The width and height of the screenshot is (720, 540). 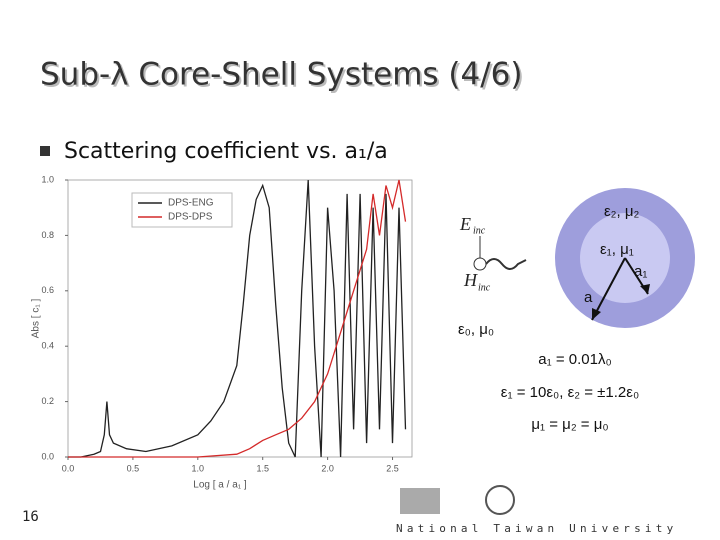 I want to click on logo-seal, so click(x=500, y=500).